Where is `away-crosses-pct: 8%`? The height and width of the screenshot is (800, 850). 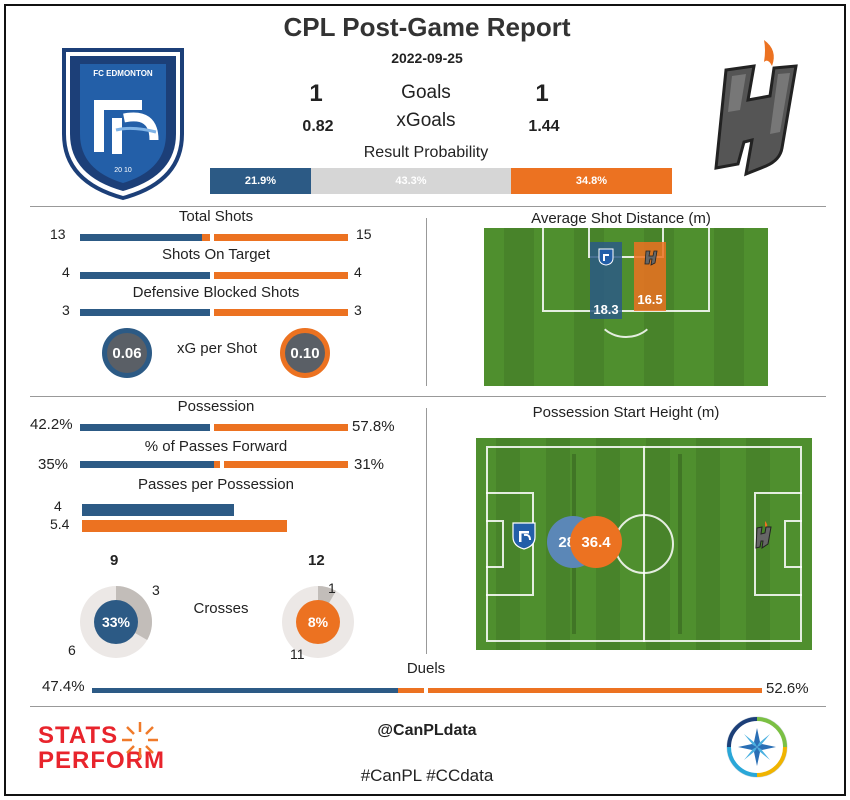
away-crosses-pct: 8% is located at coordinates (318, 622).